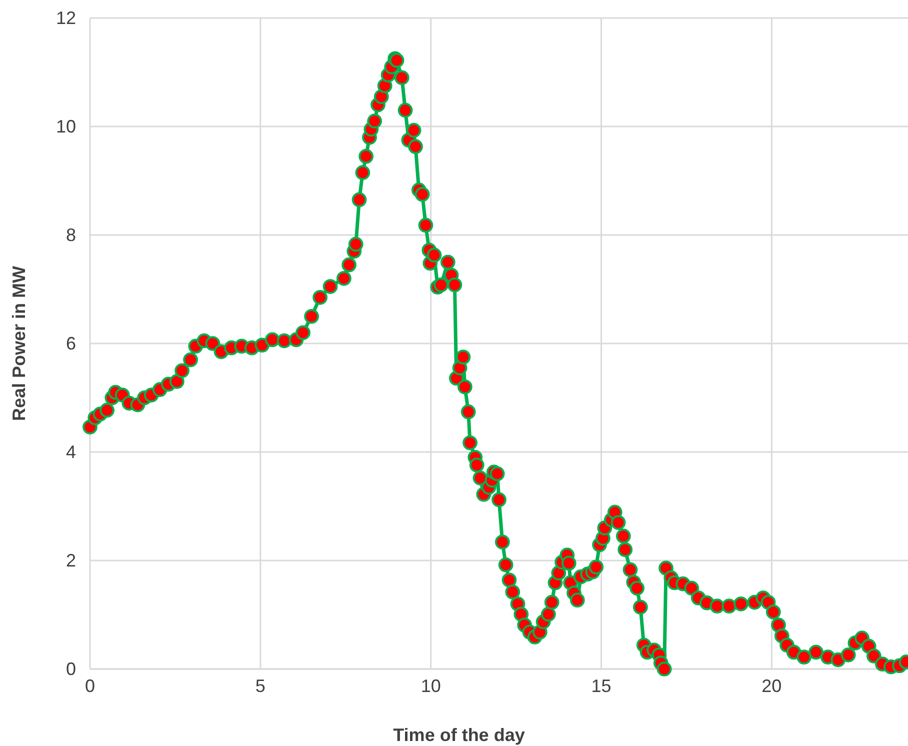 The height and width of the screenshot is (746, 908). Describe the element at coordinates (71, 668) in the screenshot. I see `y-tick-label: 0` at that location.